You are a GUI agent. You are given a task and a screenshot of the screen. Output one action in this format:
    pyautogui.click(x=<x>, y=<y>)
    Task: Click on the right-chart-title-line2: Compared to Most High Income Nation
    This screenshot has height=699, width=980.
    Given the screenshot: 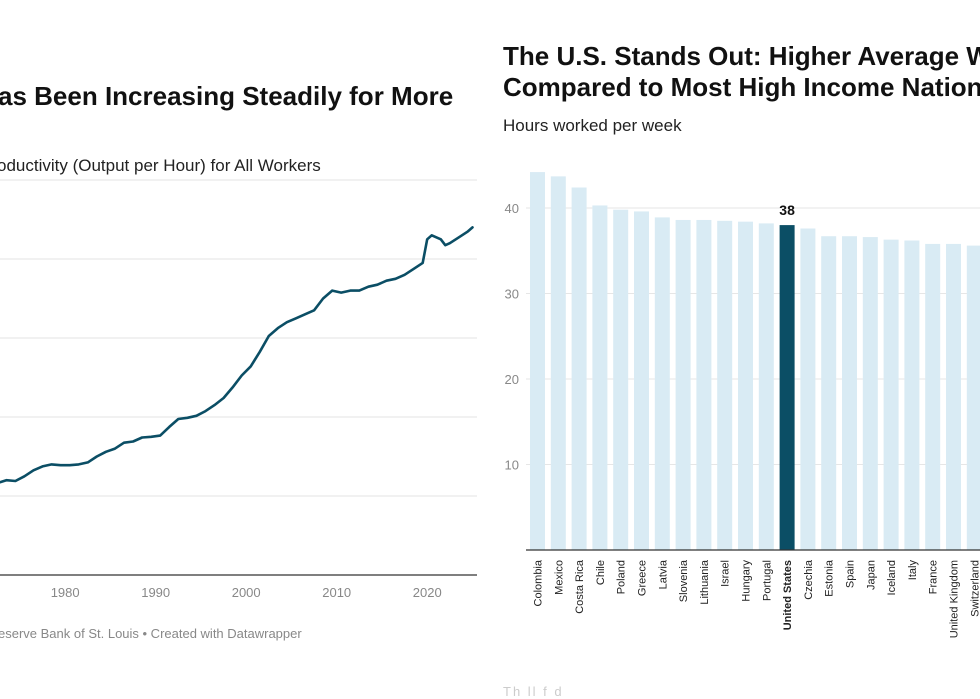 What is the action you would take?
    pyautogui.click(x=741, y=87)
    